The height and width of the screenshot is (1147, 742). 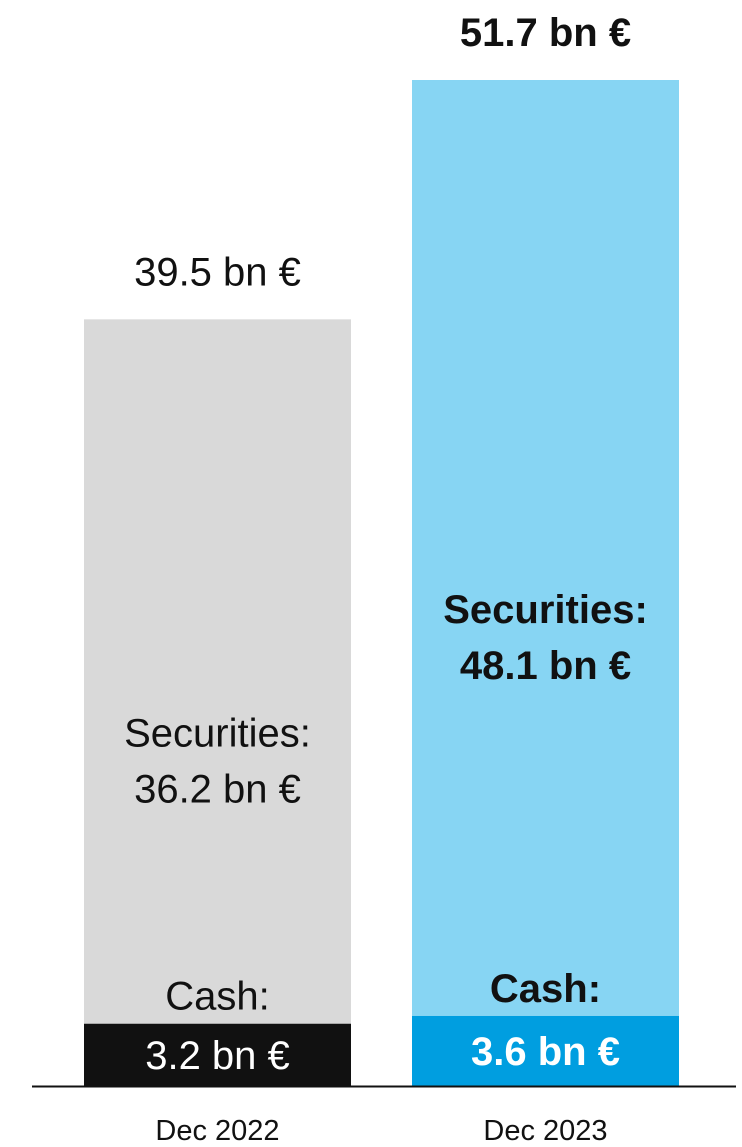 I want to click on cash-bar-dec-2023, so click(x=545, y=1050).